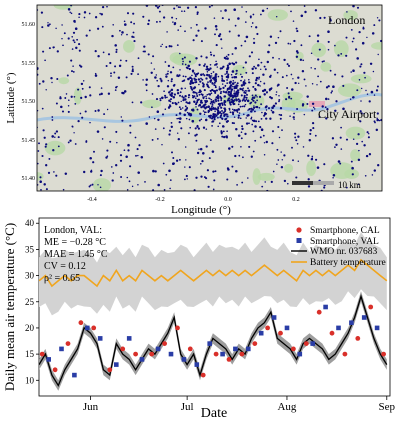 This screenshot has height=428, width=400. What do you see at coordinates (30, 354) in the screenshot?
I see `y-tick-label: 15` at bounding box center [30, 354].